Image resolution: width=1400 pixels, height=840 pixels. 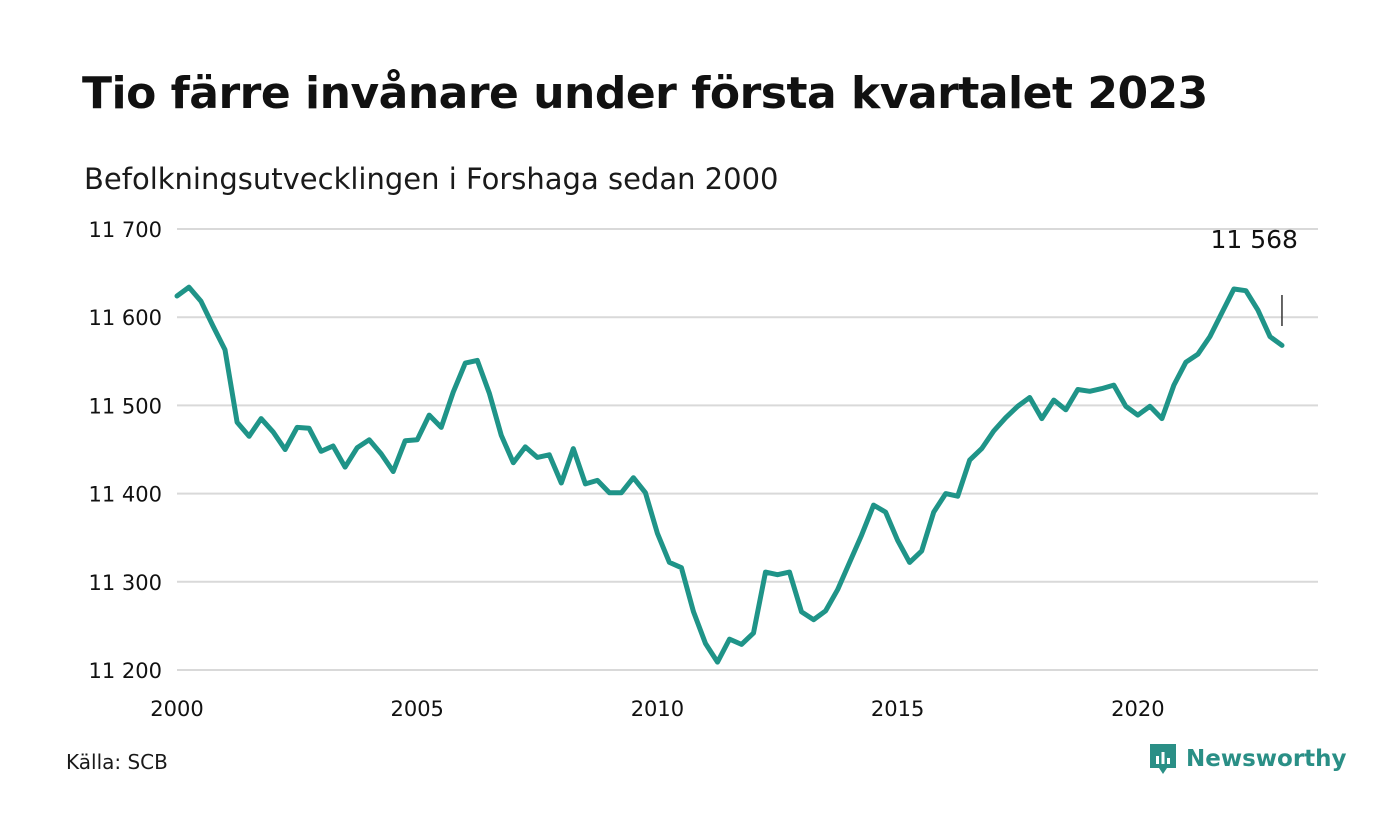 What do you see at coordinates (125, 583) in the screenshot?
I see `y-tick-label: 11 300` at bounding box center [125, 583].